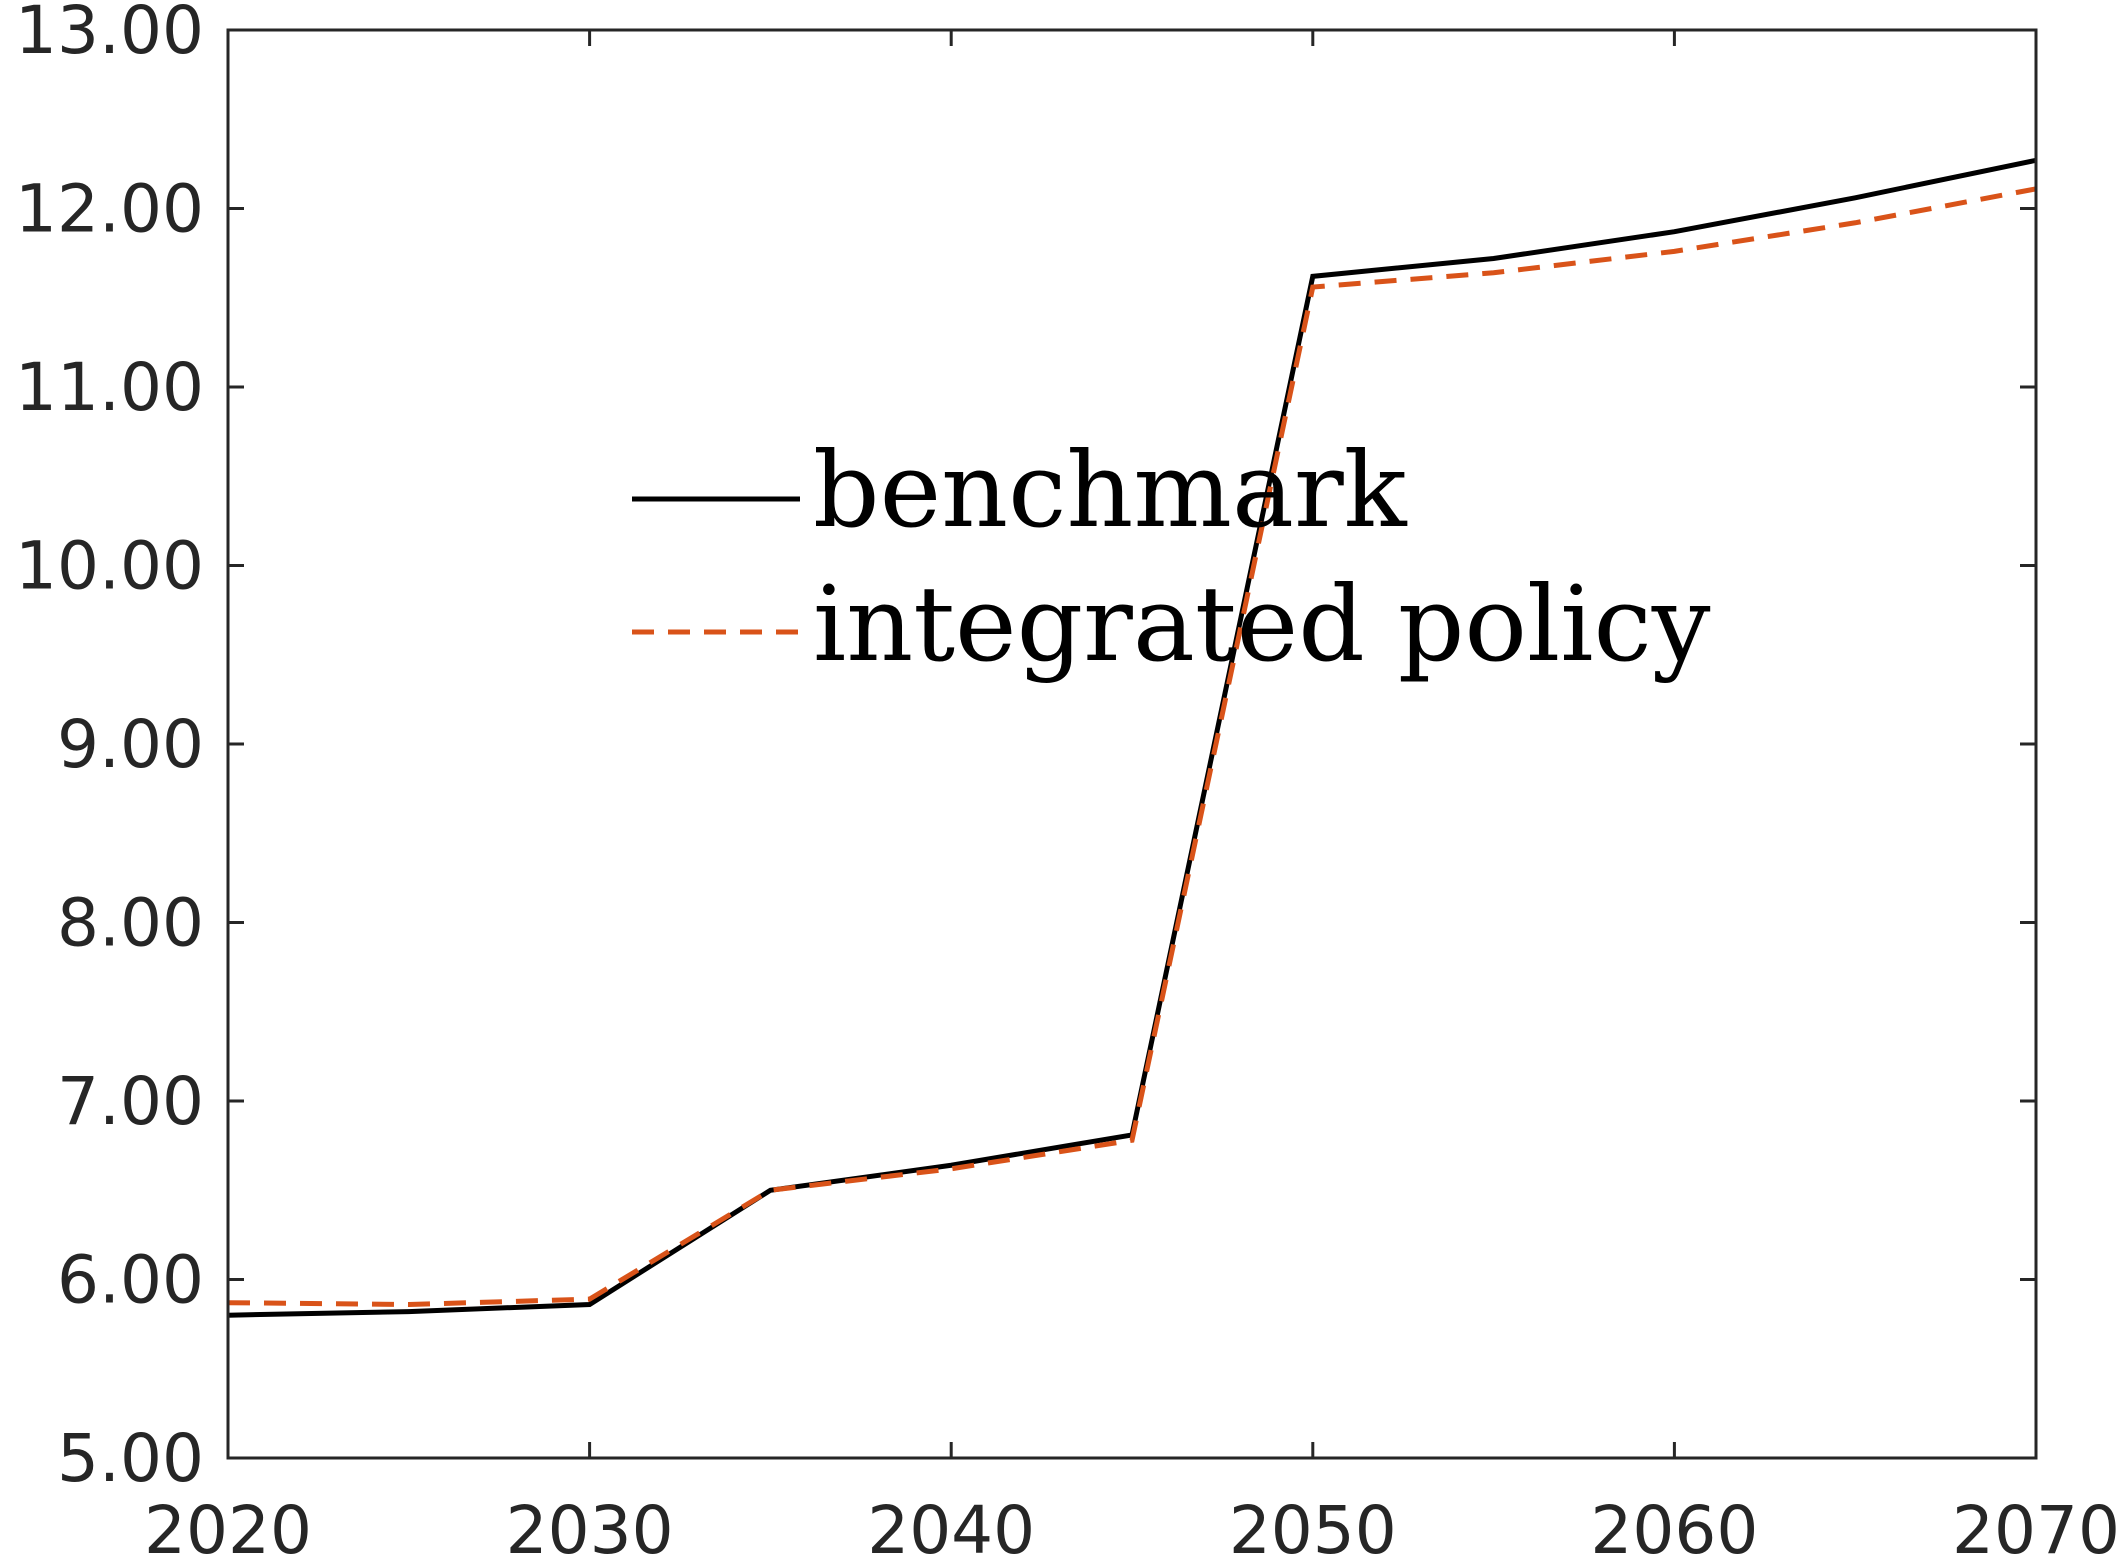  What do you see at coordinates (951, 1523) in the screenshot?
I see `x-tick-label: 2040` at bounding box center [951, 1523].